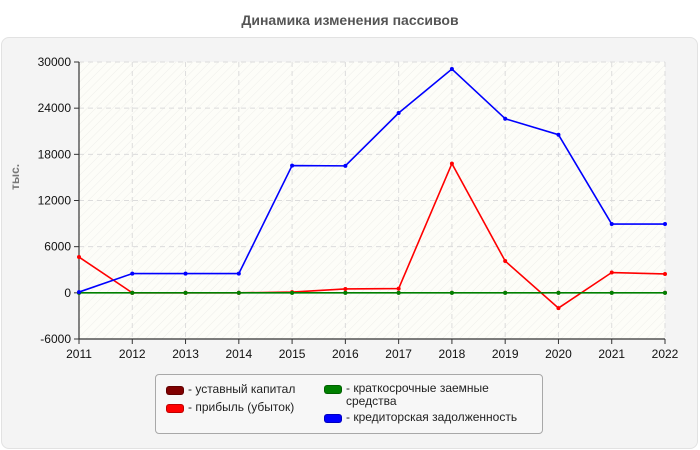  I want to click on legend-item-short-term-loans: - краткосрочные заемные средства, so click(406, 395).